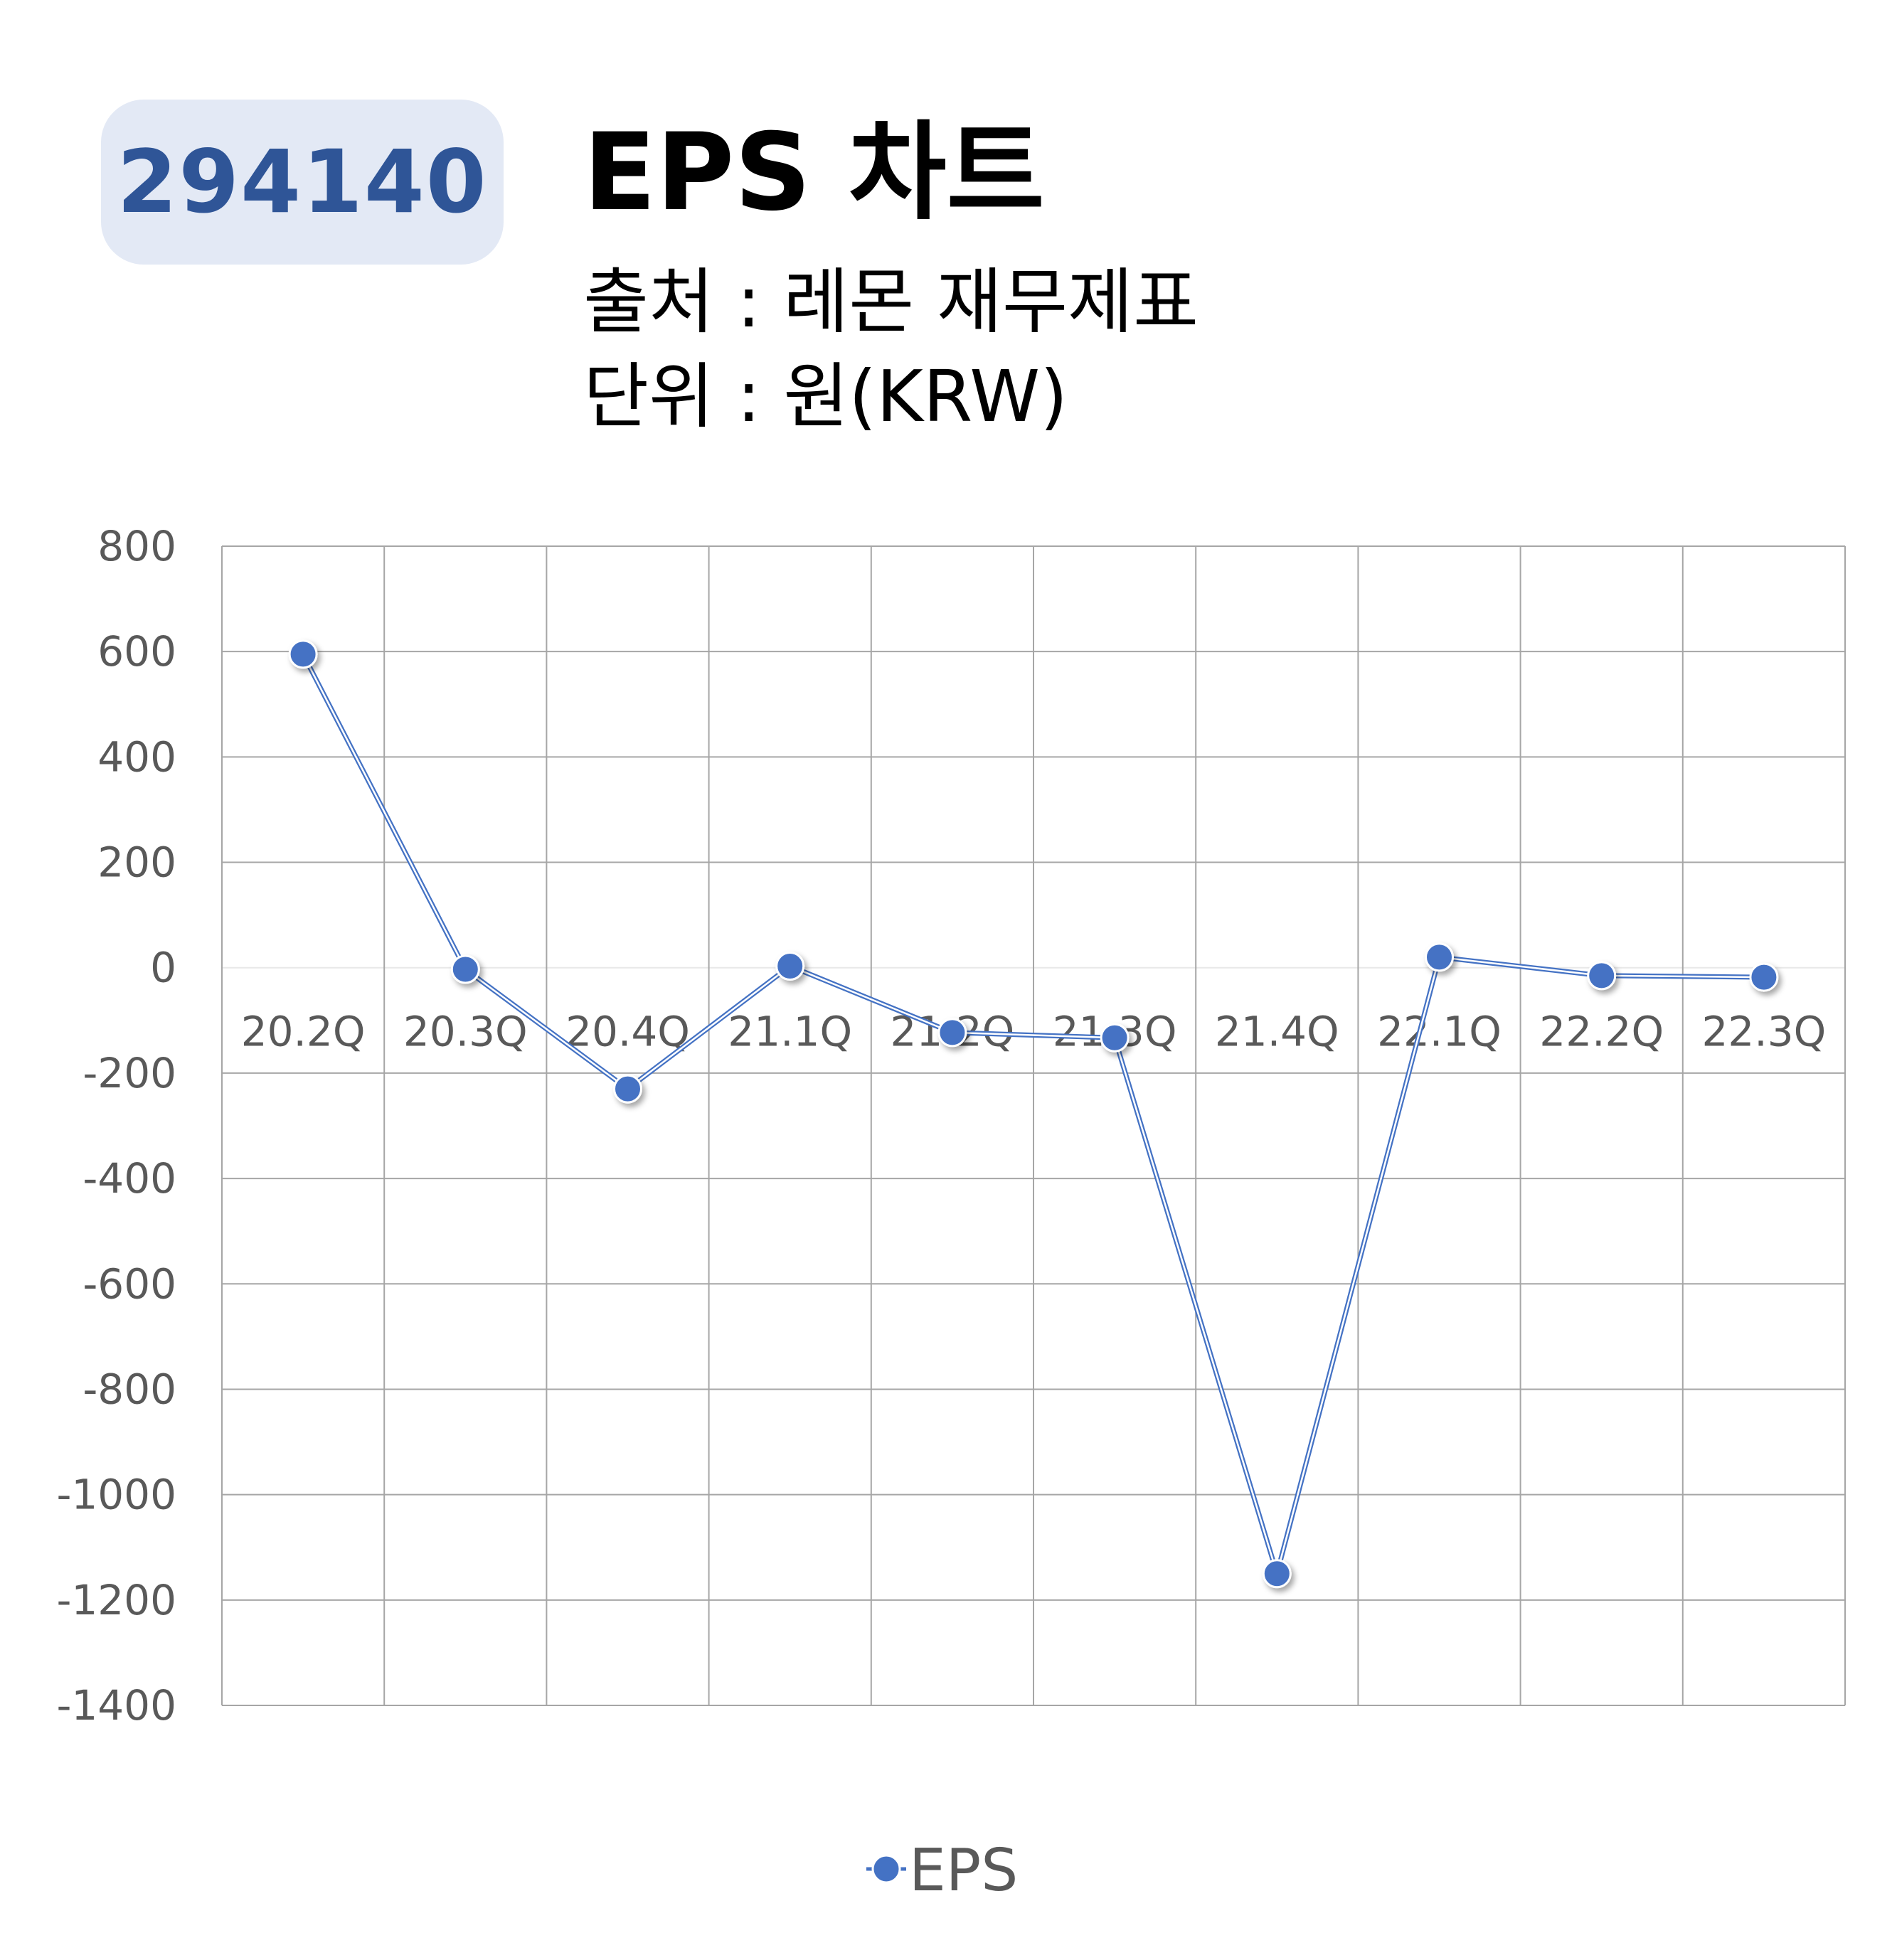  Describe the element at coordinates (116, 1600) in the screenshot. I see `y-tick-label: -1200` at that location.